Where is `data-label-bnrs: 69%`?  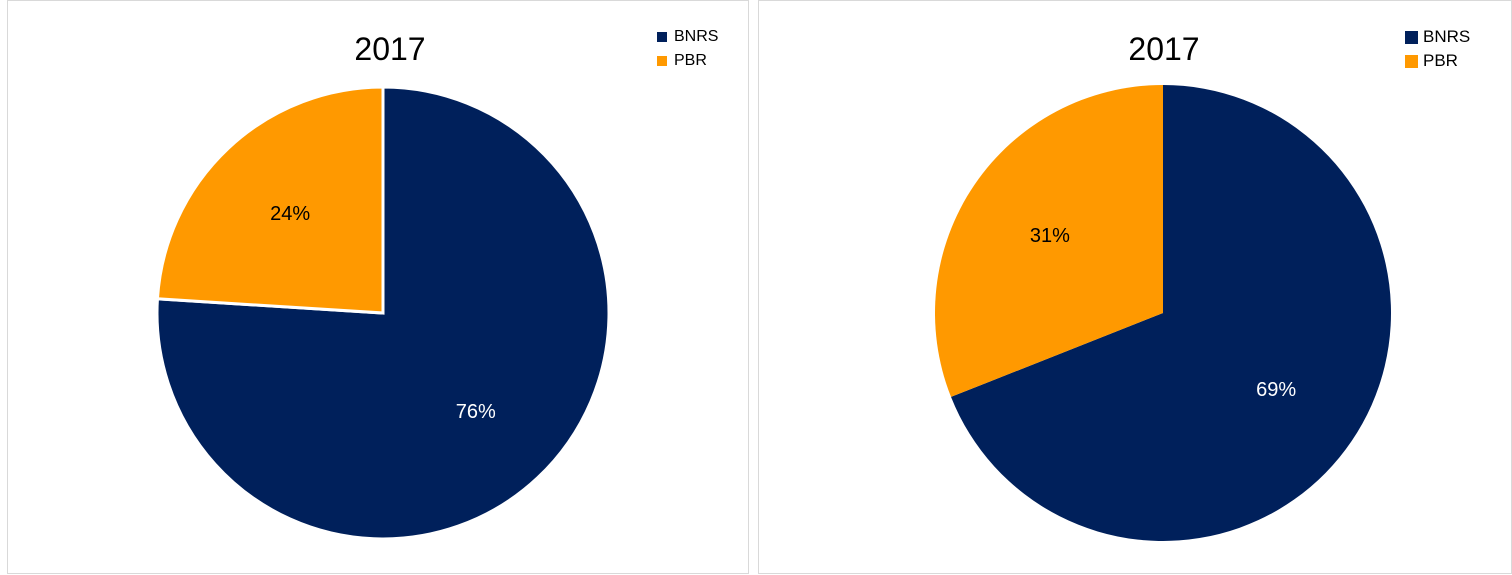
data-label-bnrs: 69% is located at coordinates (1276, 390).